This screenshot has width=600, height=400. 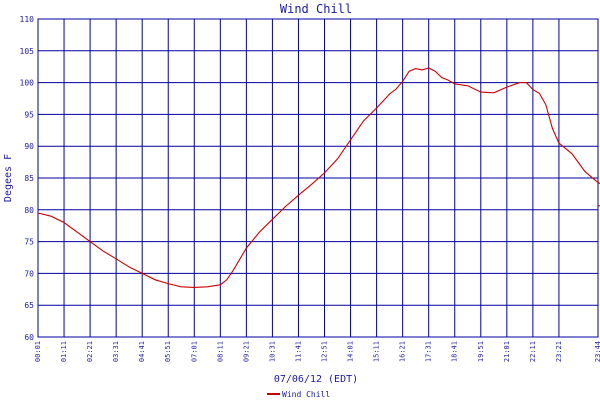 I want to click on y-tick-label: 60, so click(x=29, y=337).